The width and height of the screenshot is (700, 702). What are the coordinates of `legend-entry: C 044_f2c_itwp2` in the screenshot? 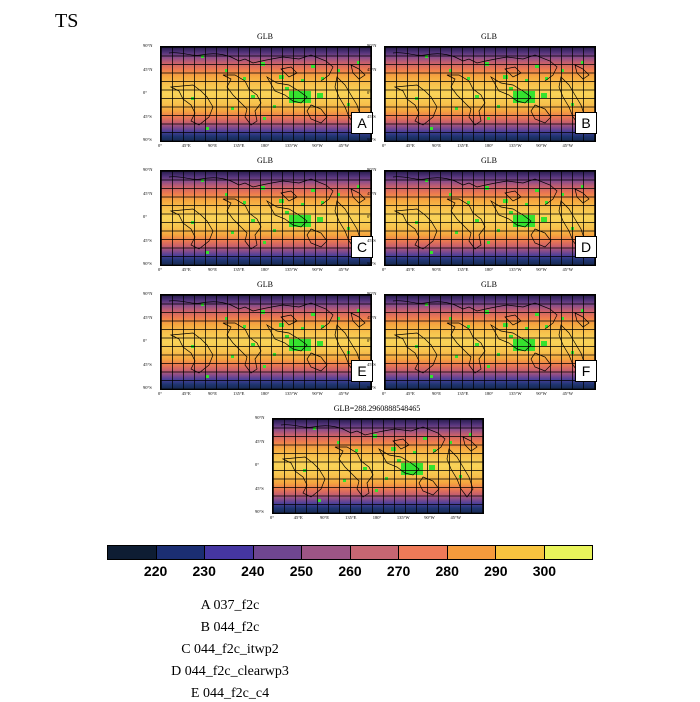 It's located at (230, 649).